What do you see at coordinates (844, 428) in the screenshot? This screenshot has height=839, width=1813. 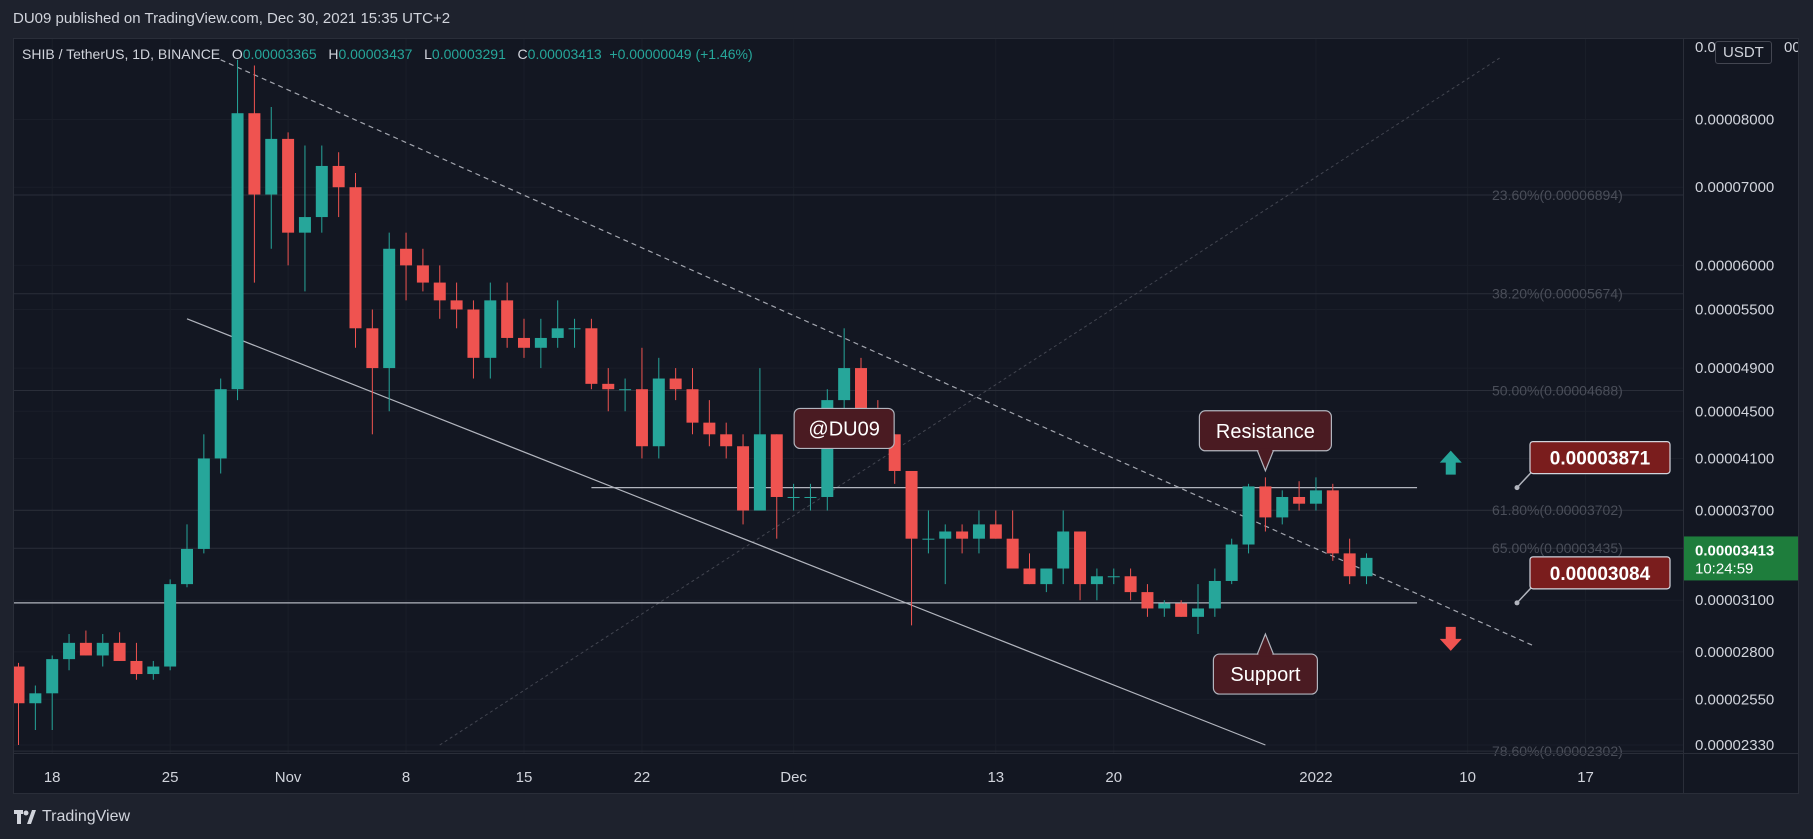 I see `callout-du09: @DU09` at bounding box center [844, 428].